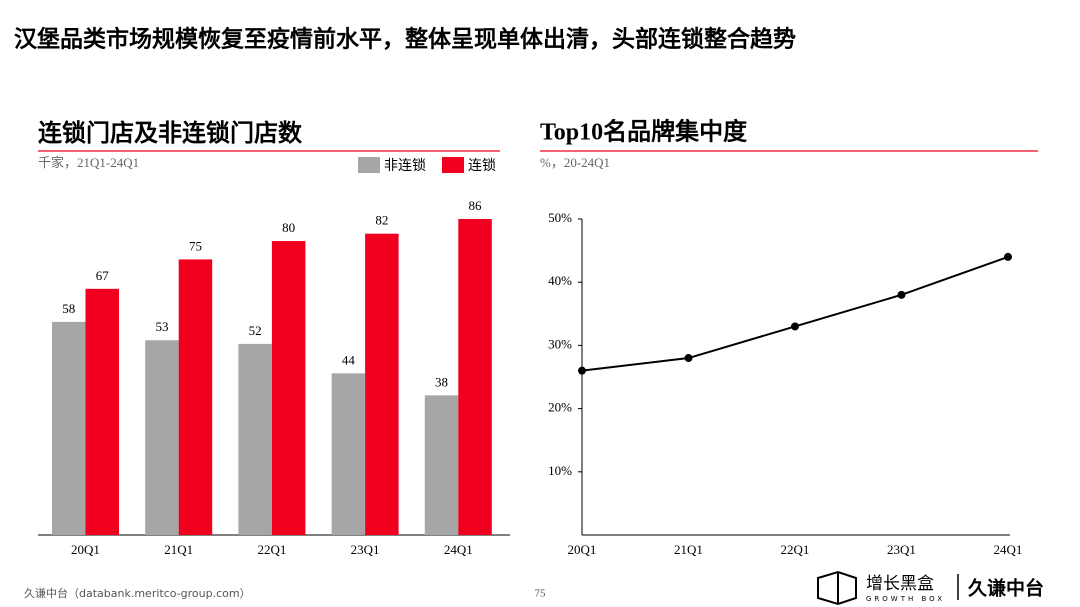  Describe the element at coordinates (482, 166) in the screenshot. I see `legend-label: 连锁` at that location.